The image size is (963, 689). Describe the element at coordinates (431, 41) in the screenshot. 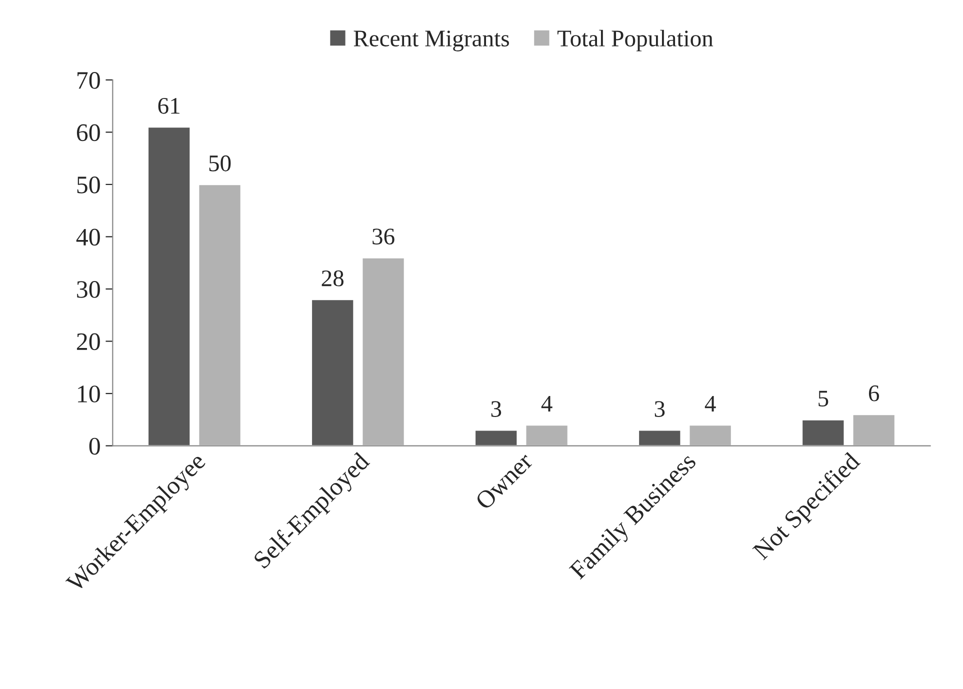

I see `legend-label: Recent Migrants` at that location.